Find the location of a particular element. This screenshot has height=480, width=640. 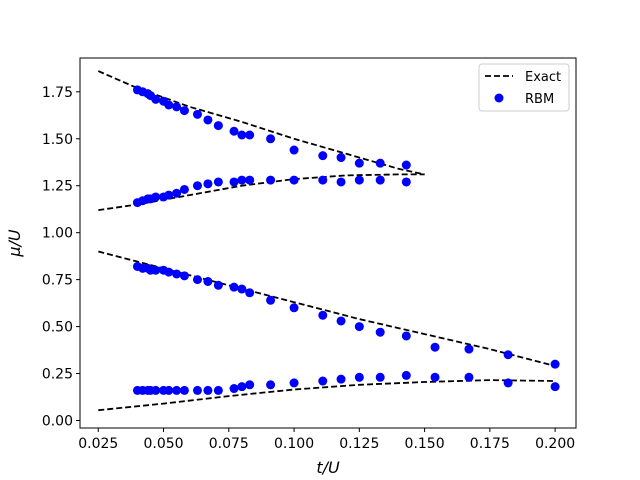

x-tick-label: 0.200 is located at coordinates (555, 444).